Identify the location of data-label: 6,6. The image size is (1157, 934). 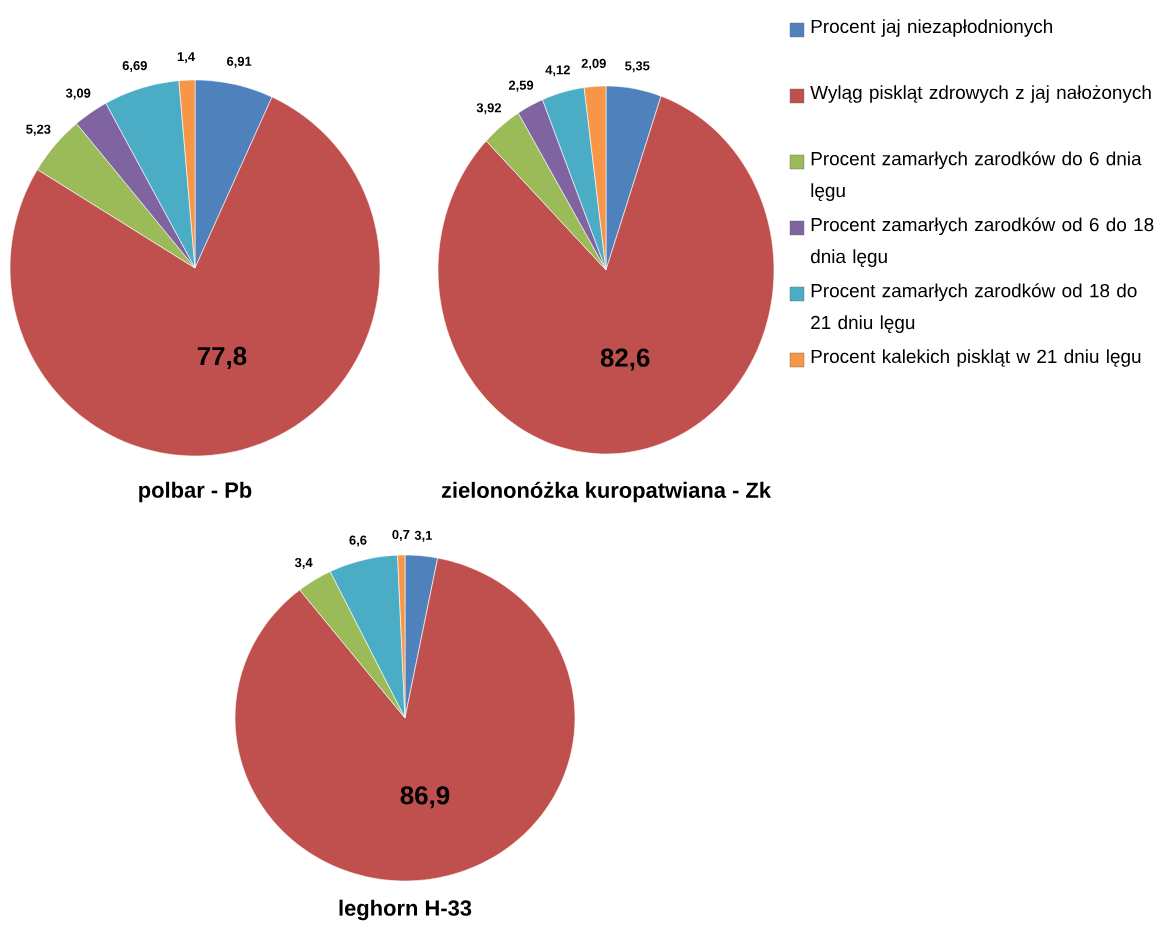
(358, 541).